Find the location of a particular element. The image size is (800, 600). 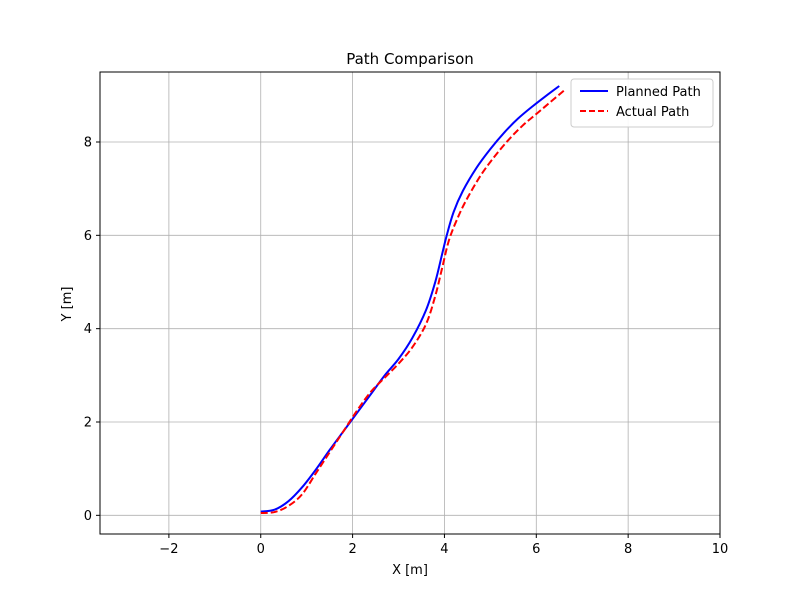

x-tick-label: 6 is located at coordinates (536, 549).